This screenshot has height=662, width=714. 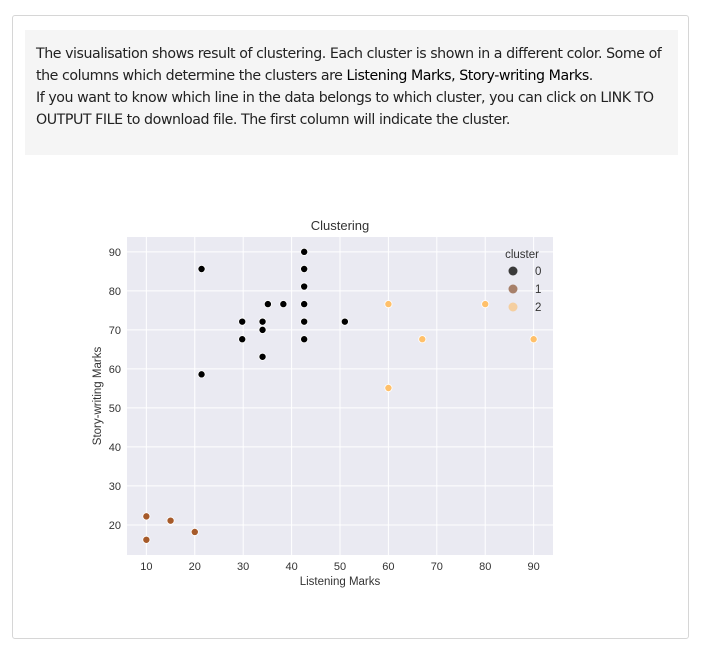 What do you see at coordinates (98, 396) in the screenshot?
I see `y-axis-label: Story-writing Marks` at bounding box center [98, 396].